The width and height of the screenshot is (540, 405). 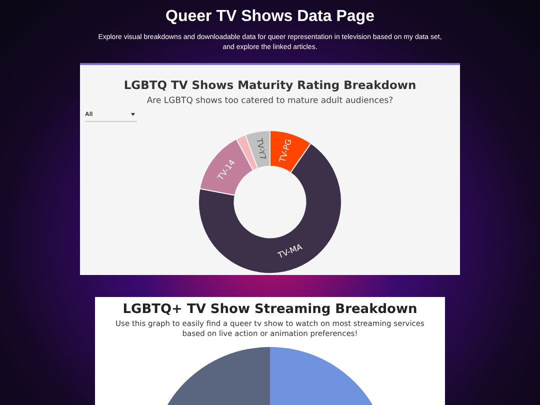 I want to click on chart-subtitle: Are LGBTQ shows too catered to mature adult audiences?, so click(x=270, y=101).